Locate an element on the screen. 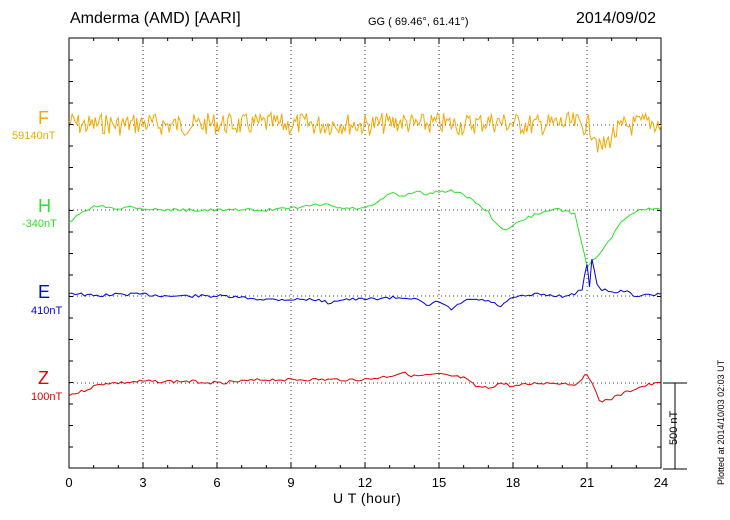 Image resolution: width=730 pixels, height=520 pixels. series-name-f: F is located at coordinates (43, 118).